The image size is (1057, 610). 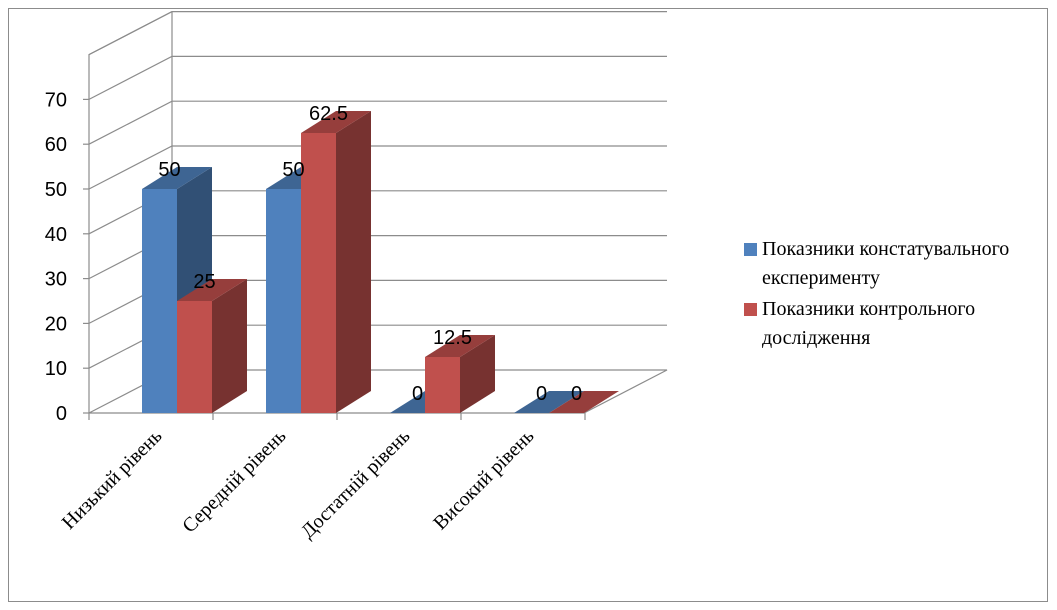 I want to click on data-label: 12.5, so click(x=452, y=338).